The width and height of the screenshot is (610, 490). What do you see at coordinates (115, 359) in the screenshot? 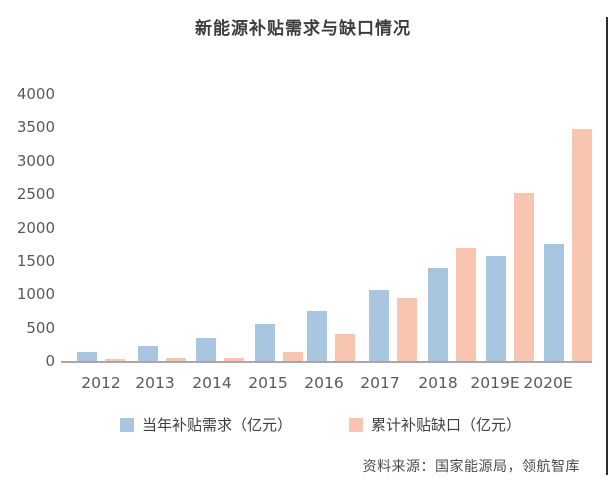
I see `bar-gap-2012` at bounding box center [115, 359].